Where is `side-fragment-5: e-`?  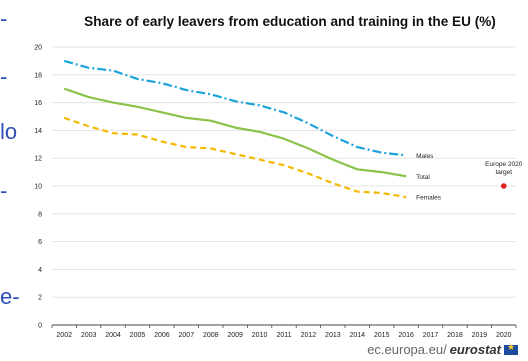 side-fragment-5: e- is located at coordinates (10, 296).